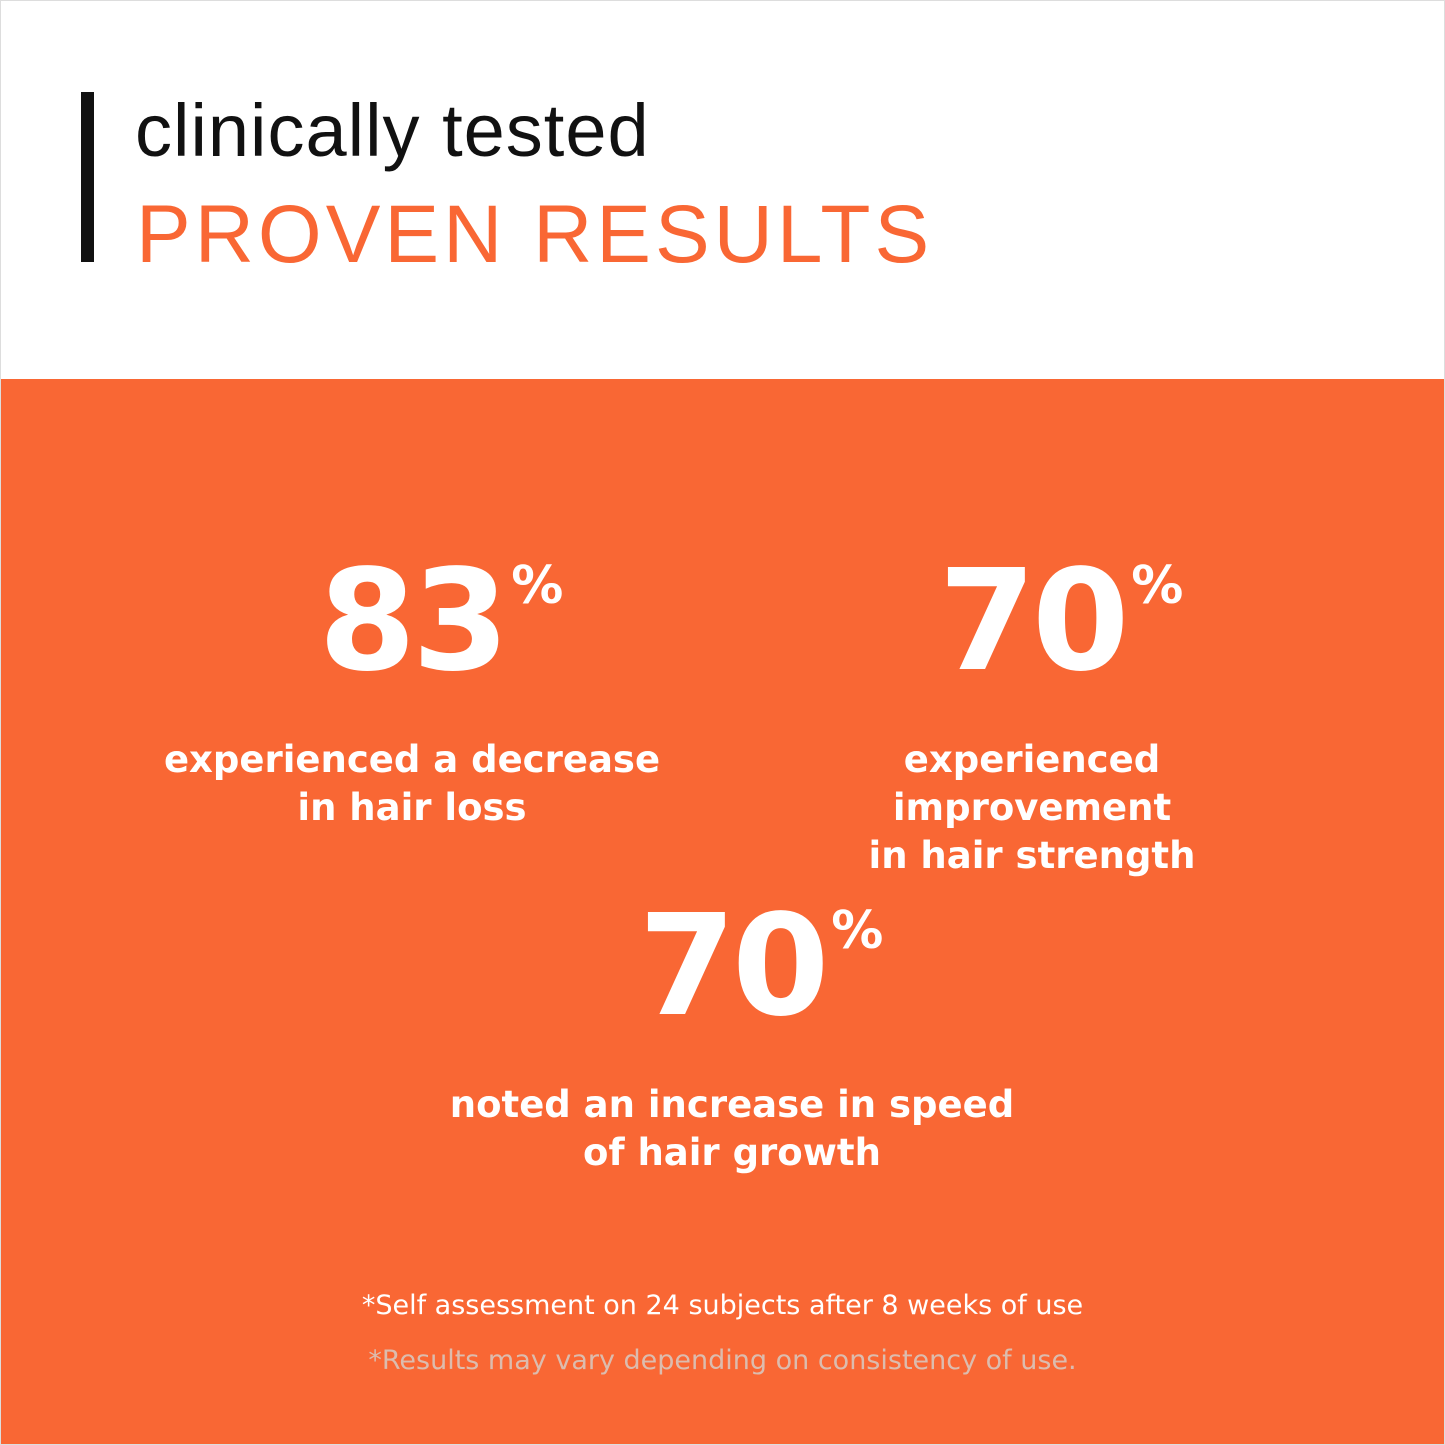  What do you see at coordinates (87, 177) in the screenshot?
I see `accent-bar` at bounding box center [87, 177].